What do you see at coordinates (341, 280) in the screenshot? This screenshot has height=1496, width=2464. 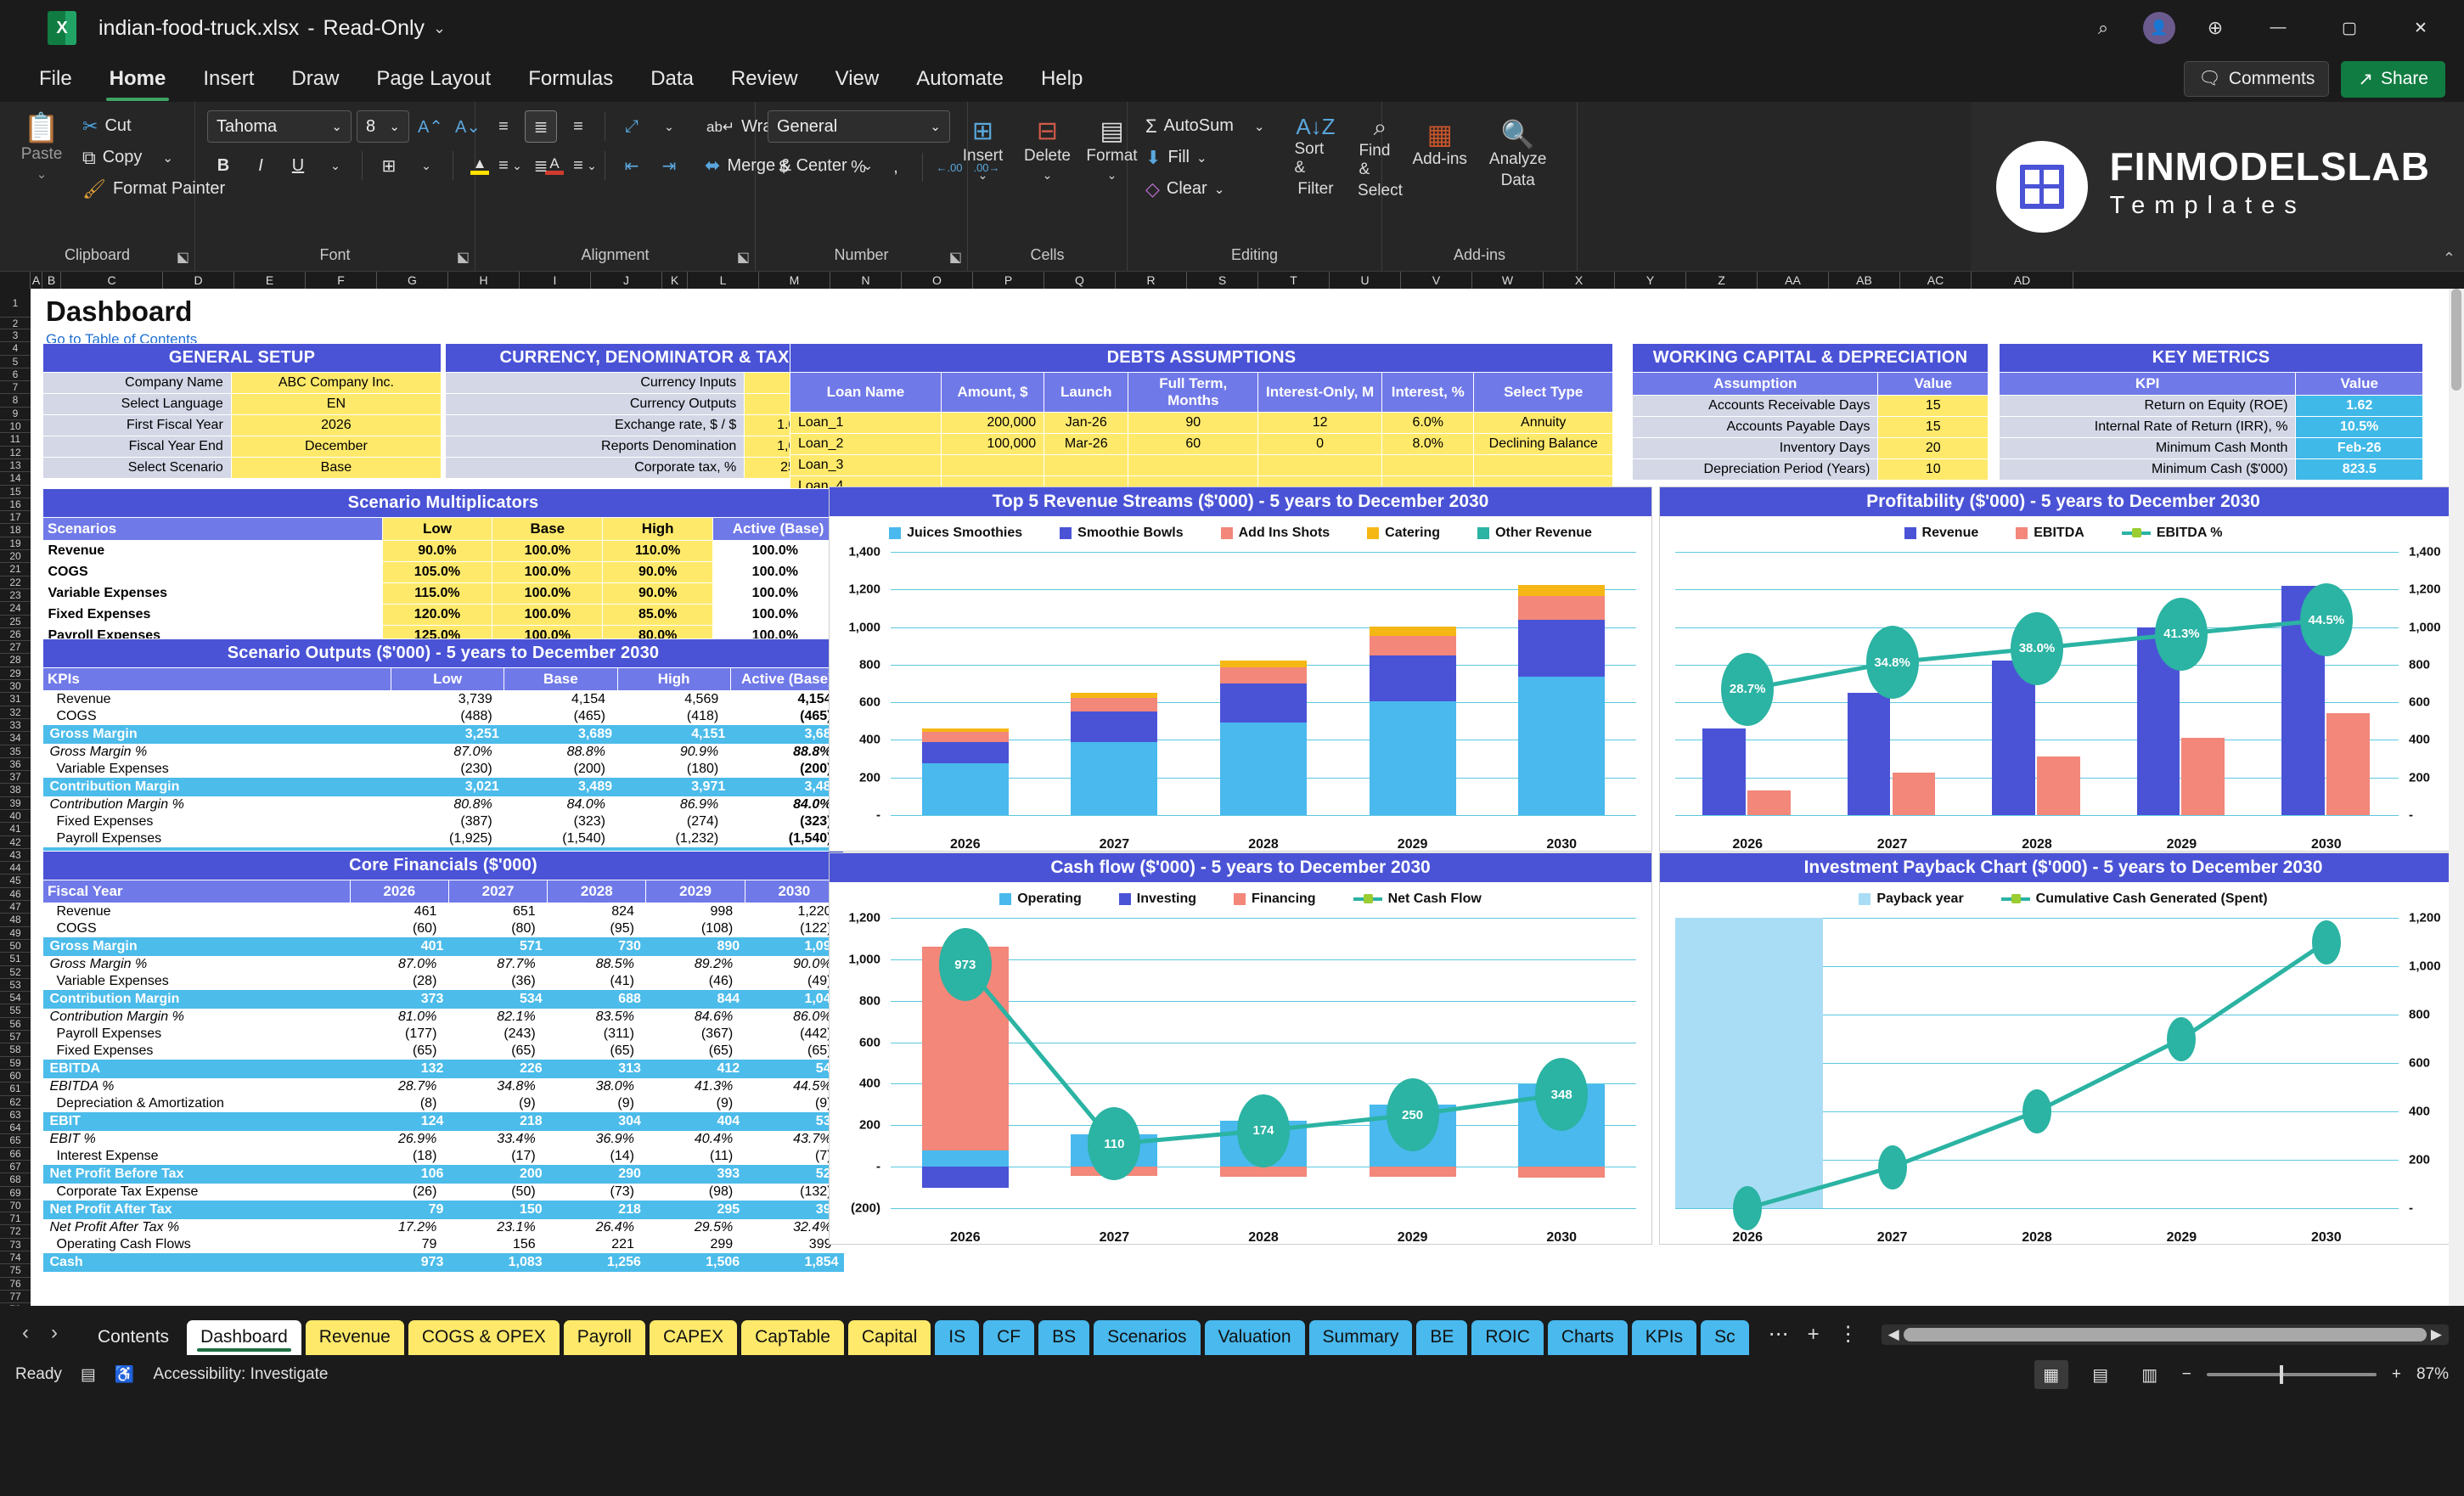 I see `column-header-F: F` at bounding box center [341, 280].